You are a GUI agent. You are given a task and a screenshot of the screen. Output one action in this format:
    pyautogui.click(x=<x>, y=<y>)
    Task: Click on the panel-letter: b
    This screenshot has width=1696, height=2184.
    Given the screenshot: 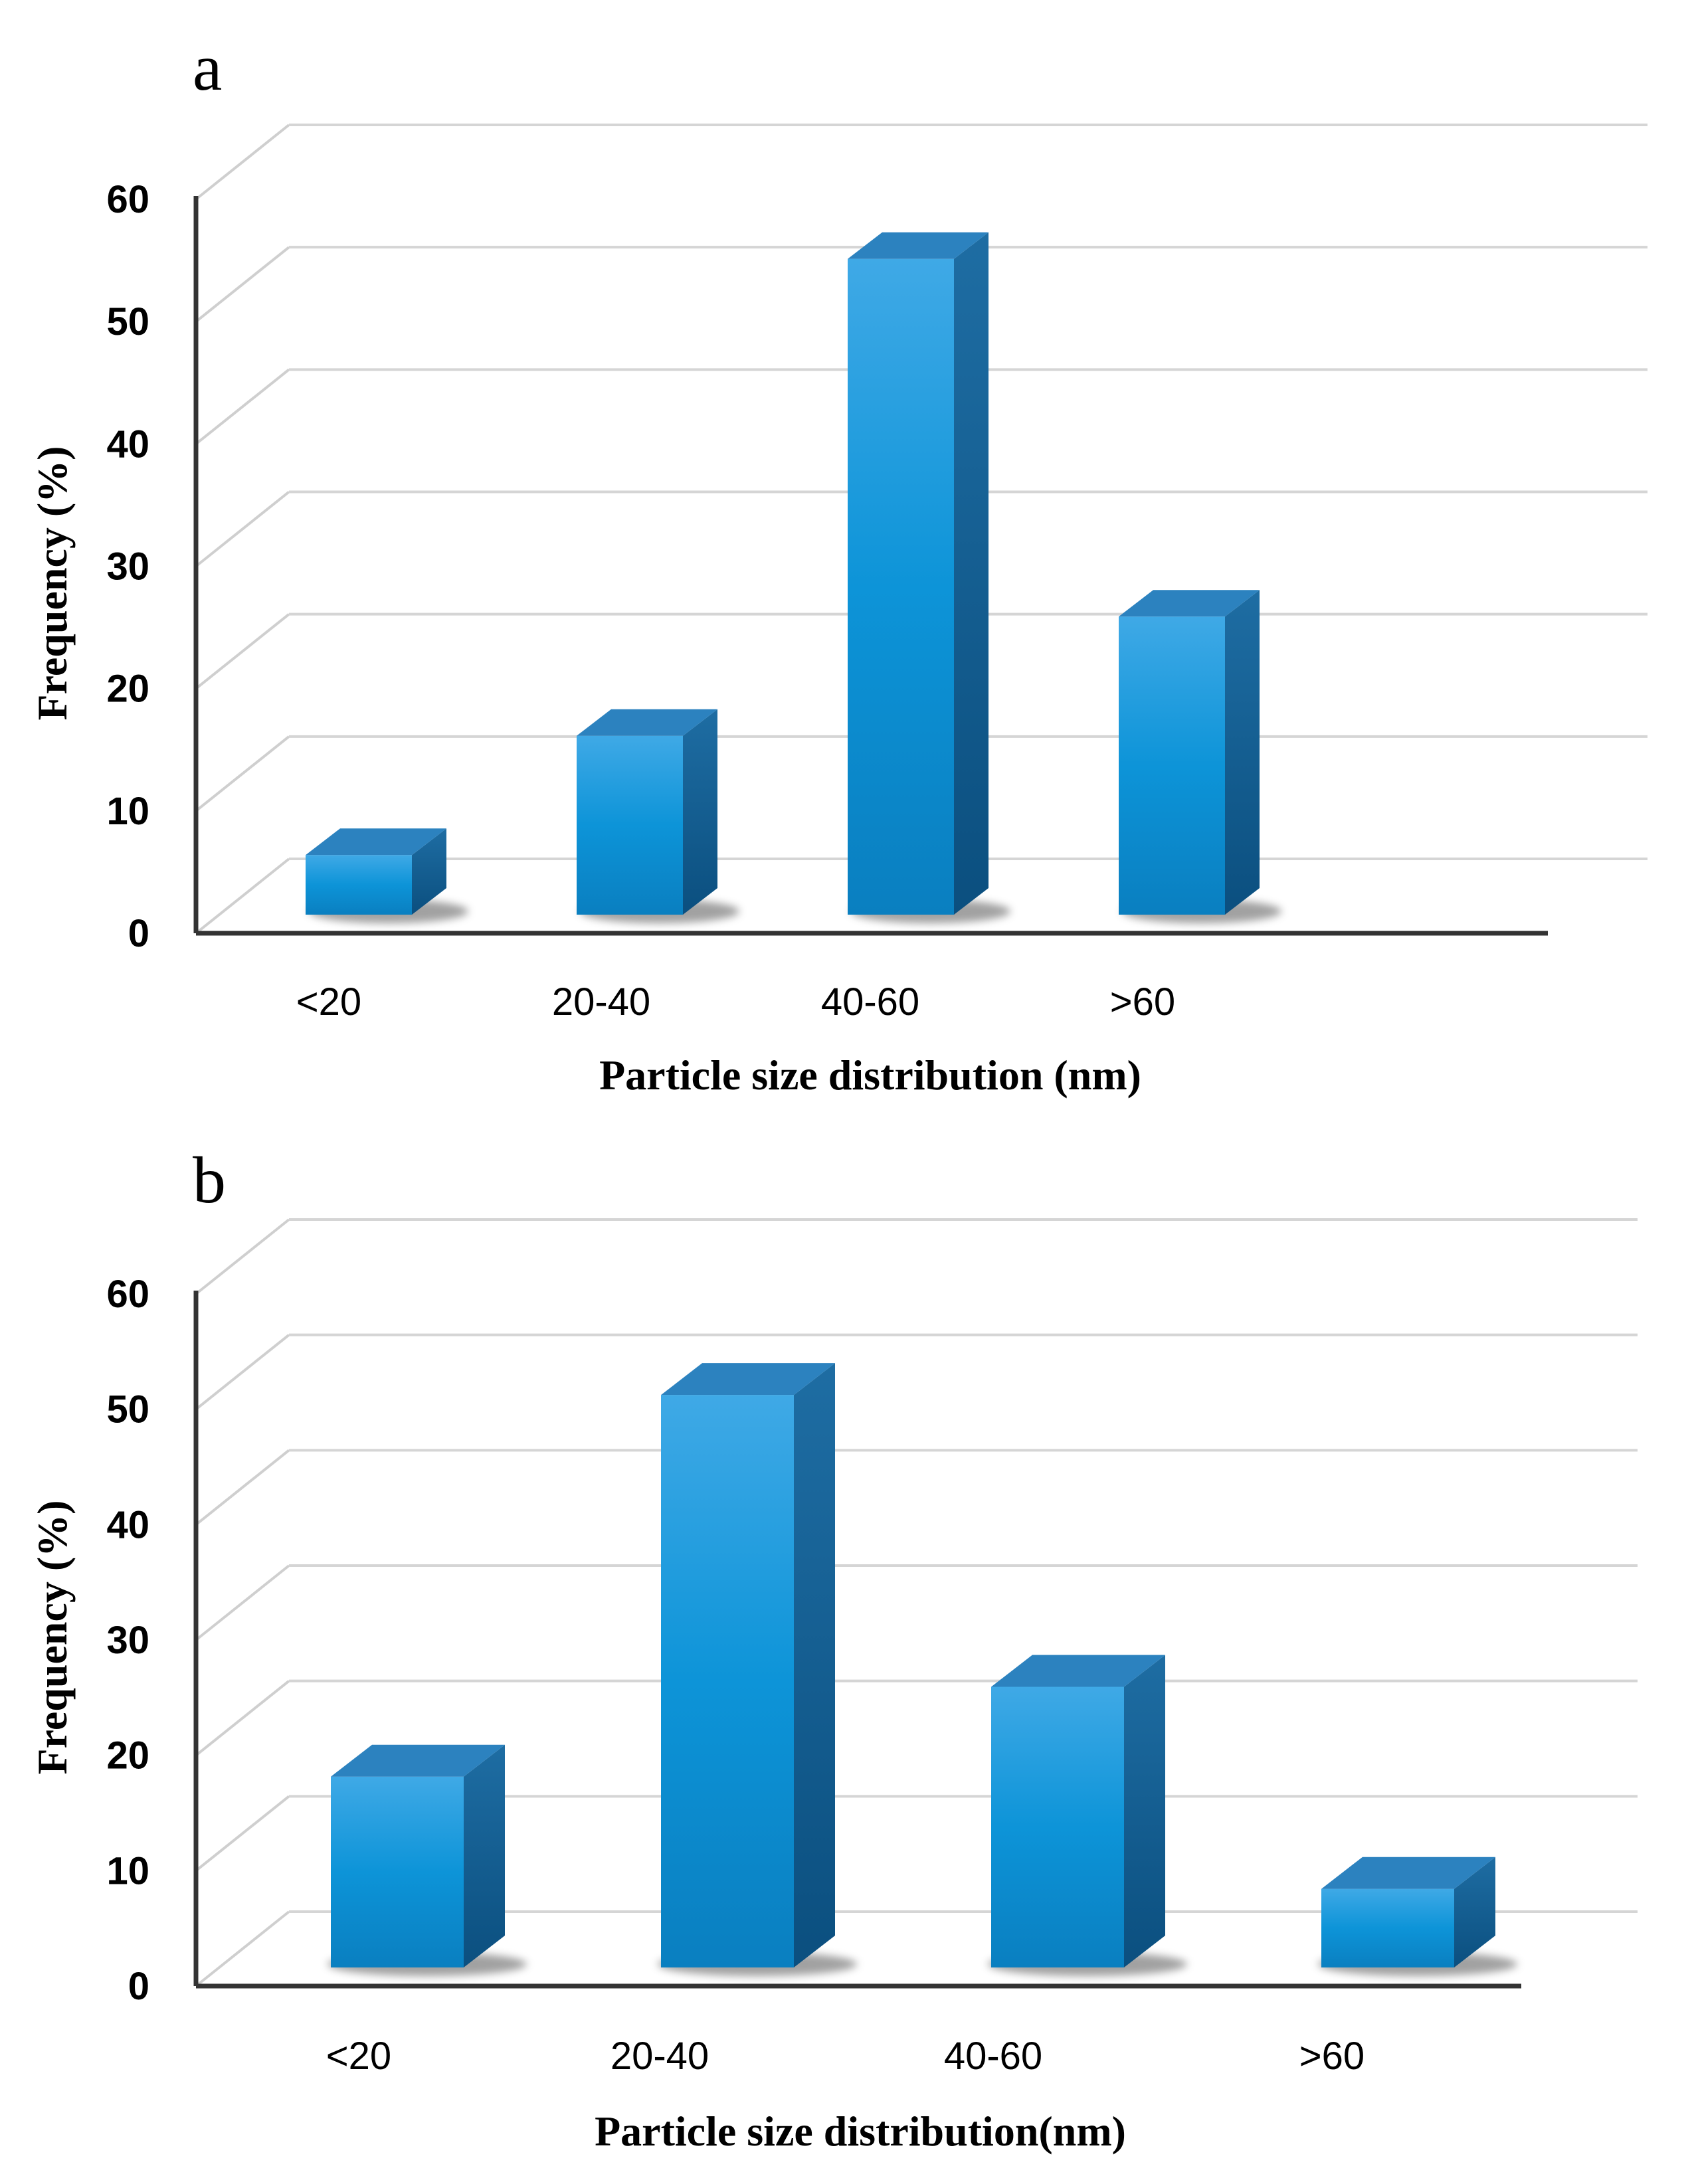 What is the action you would take?
    pyautogui.click(x=210, y=1180)
    